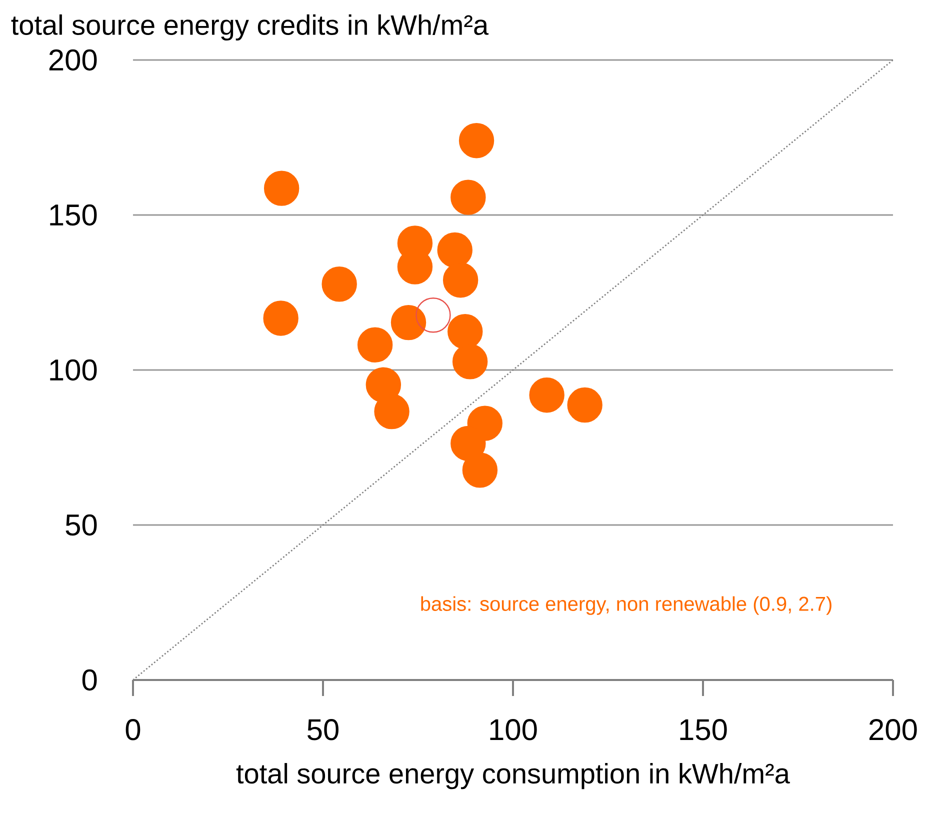  What do you see at coordinates (513, 776) in the screenshot?
I see `x-axis-title: total source energy consumption in kWh/m²a` at bounding box center [513, 776].